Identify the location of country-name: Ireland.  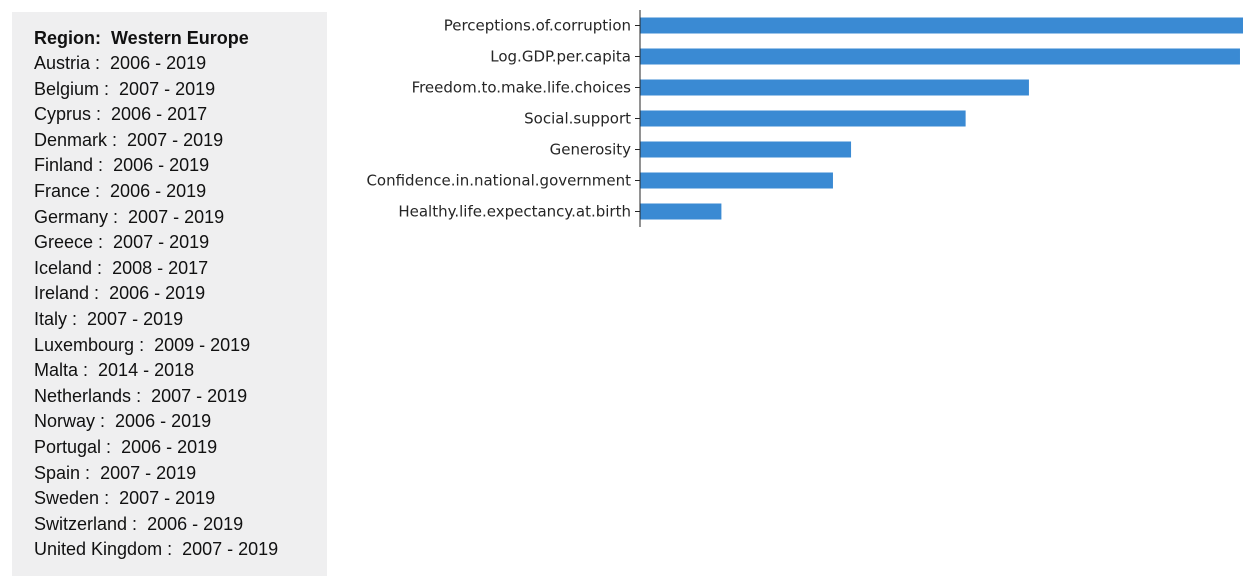
(62, 293).